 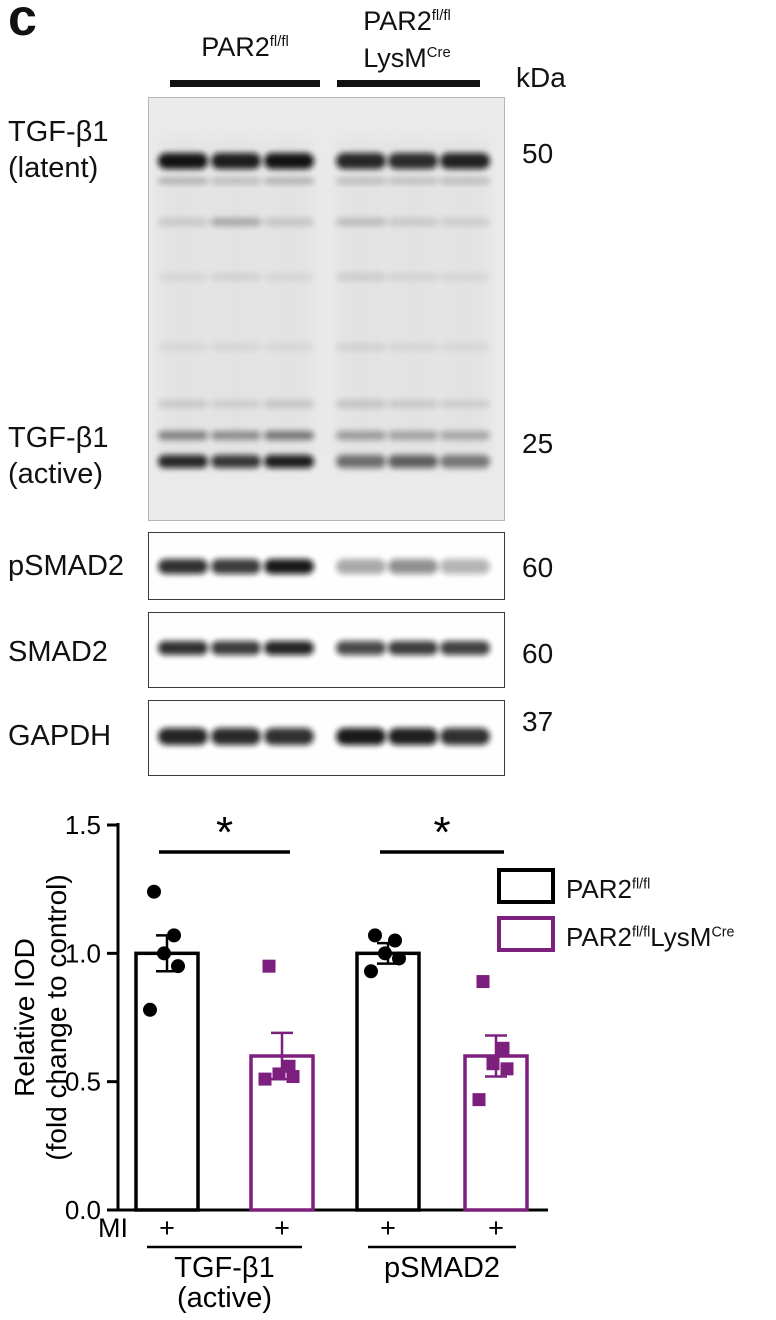 What do you see at coordinates (442, 1268) in the screenshot?
I see `group-label: pSMAD2` at bounding box center [442, 1268].